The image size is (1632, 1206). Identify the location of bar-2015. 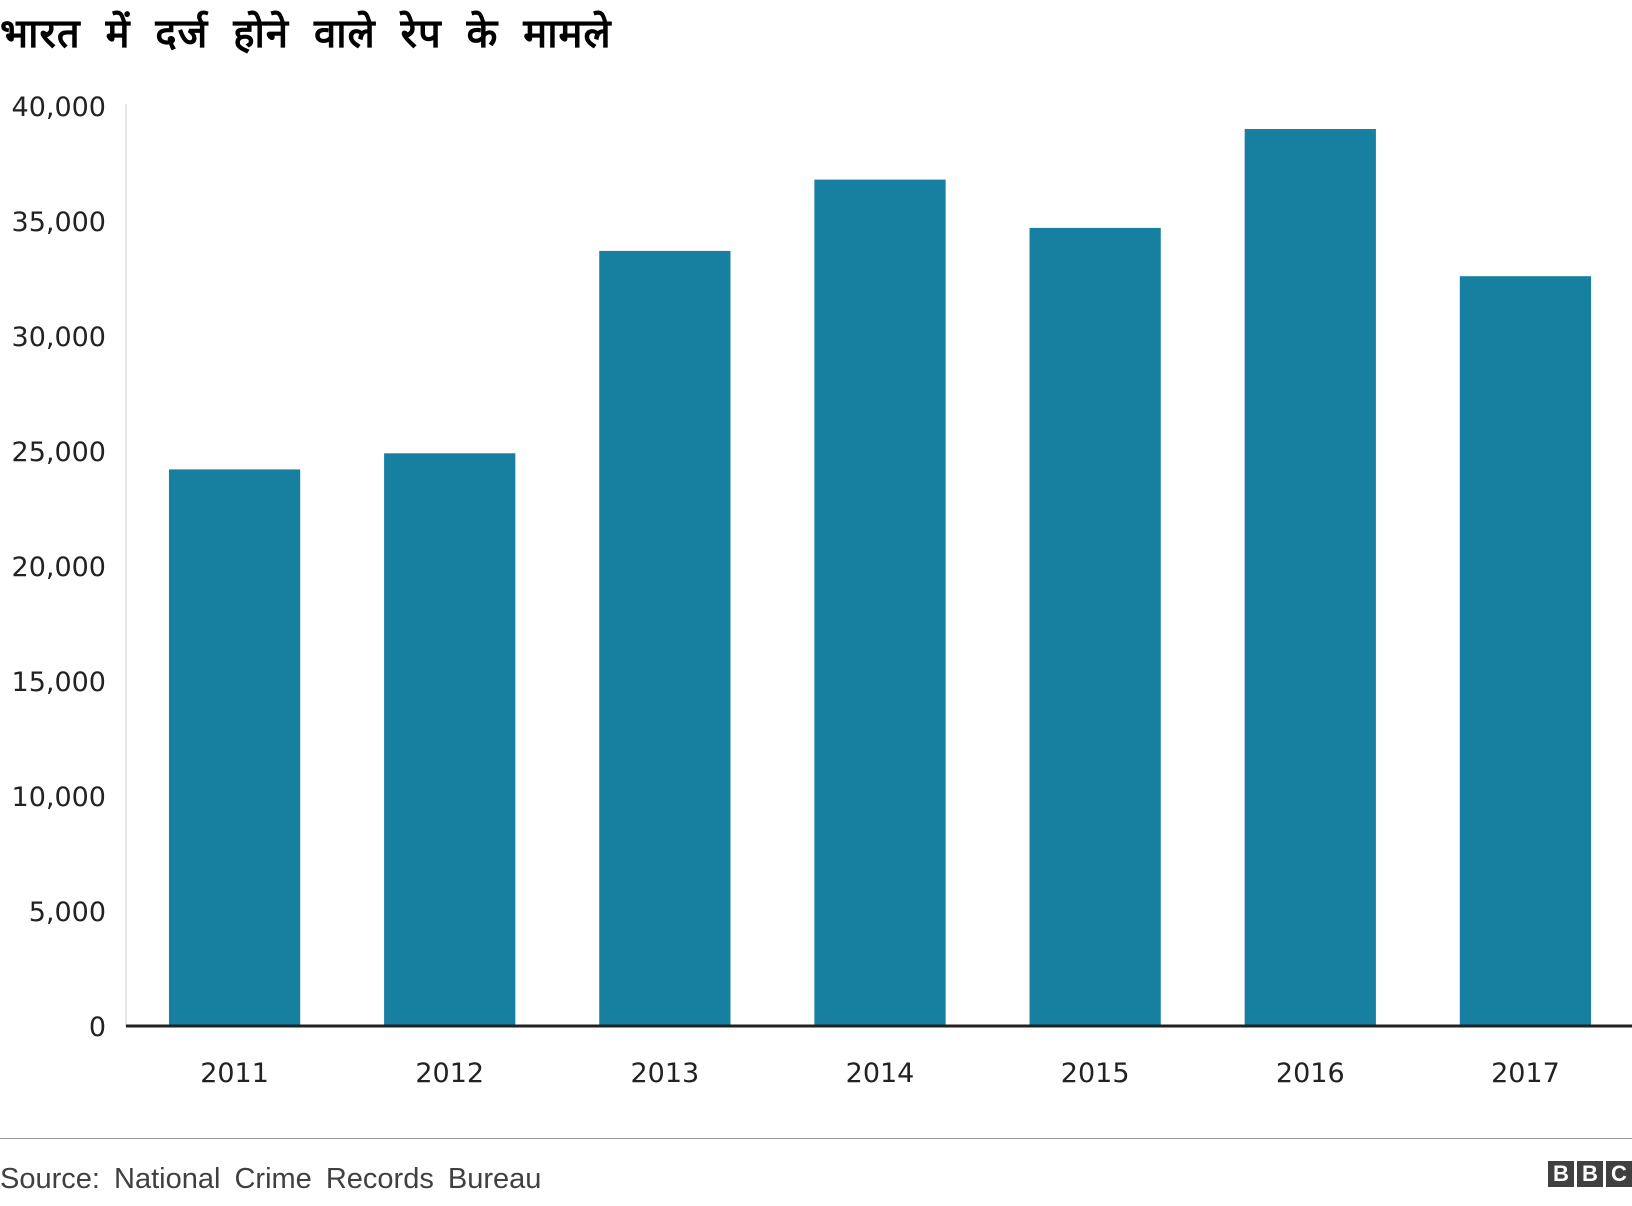
(1095, 626).